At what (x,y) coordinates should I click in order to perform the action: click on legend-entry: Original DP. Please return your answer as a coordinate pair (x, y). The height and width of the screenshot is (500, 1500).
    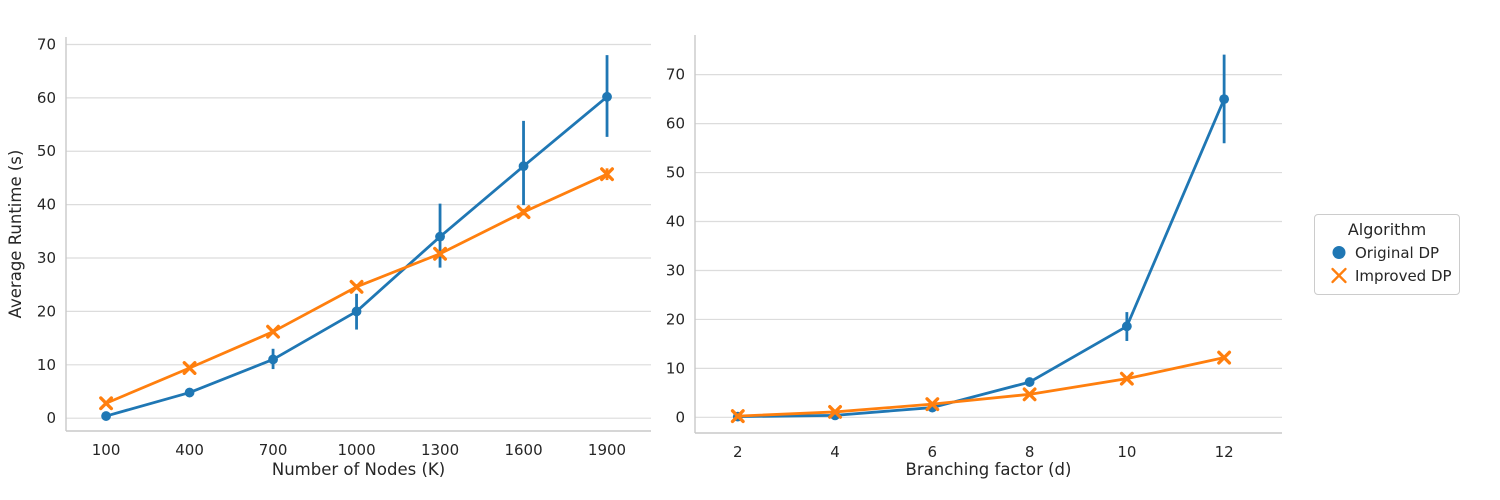
    Looking at the image, I should click on (1387, 252).